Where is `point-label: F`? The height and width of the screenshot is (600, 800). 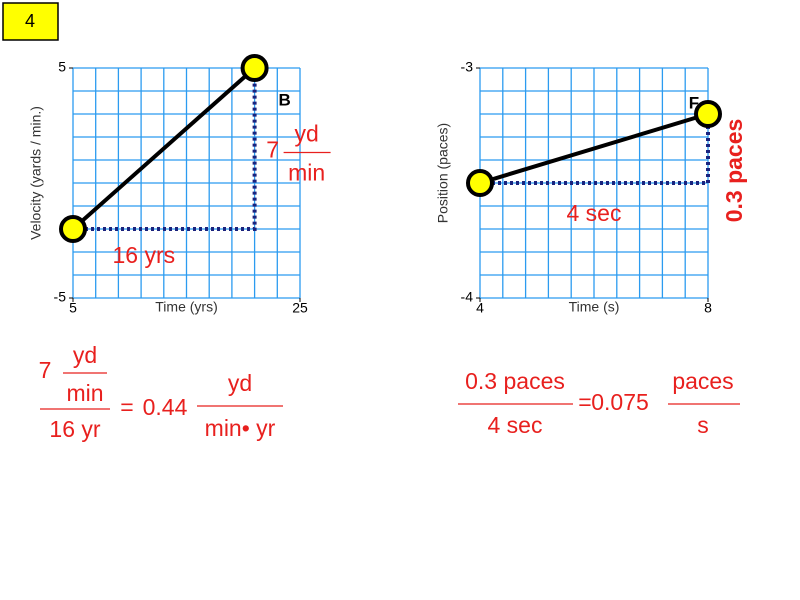
point-label: F is located at coordinates (694, 102).